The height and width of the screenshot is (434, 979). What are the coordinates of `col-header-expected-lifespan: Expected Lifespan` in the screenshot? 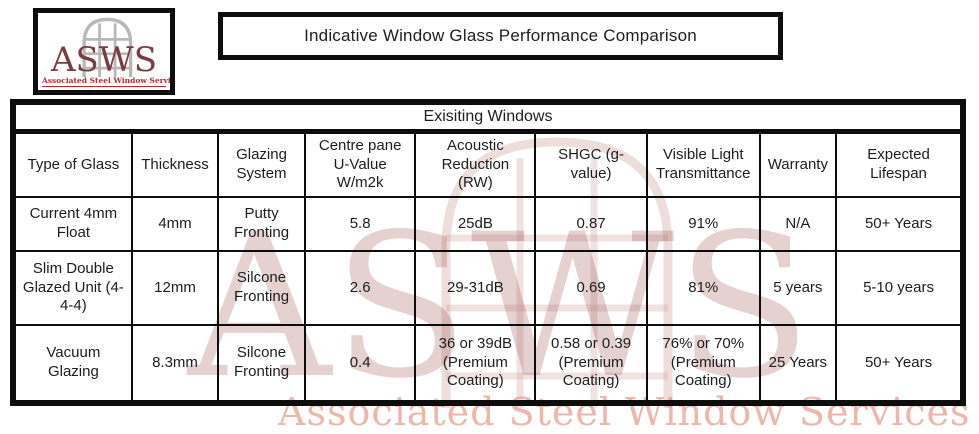 It's located at (899, 164).